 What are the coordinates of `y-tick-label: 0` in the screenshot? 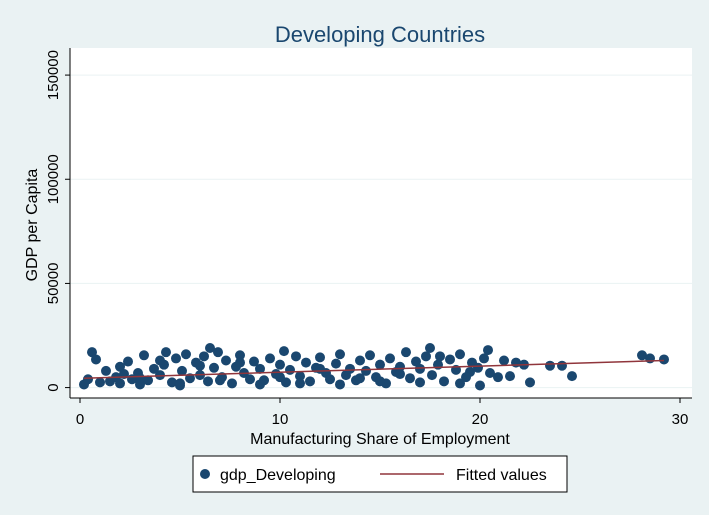 It's located at (53, 387).